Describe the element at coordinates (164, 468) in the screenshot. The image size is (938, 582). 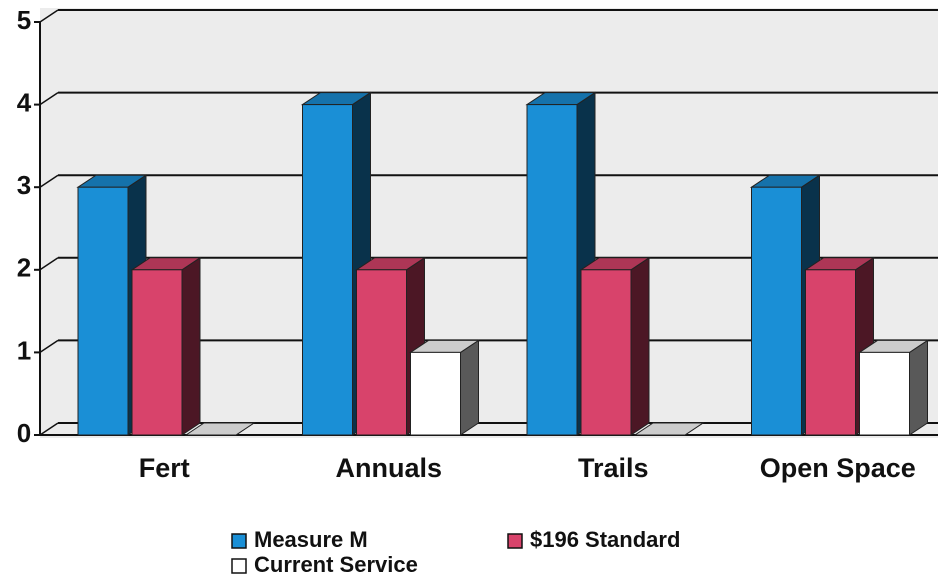
I see `x-tick-label: Fert` at that location.